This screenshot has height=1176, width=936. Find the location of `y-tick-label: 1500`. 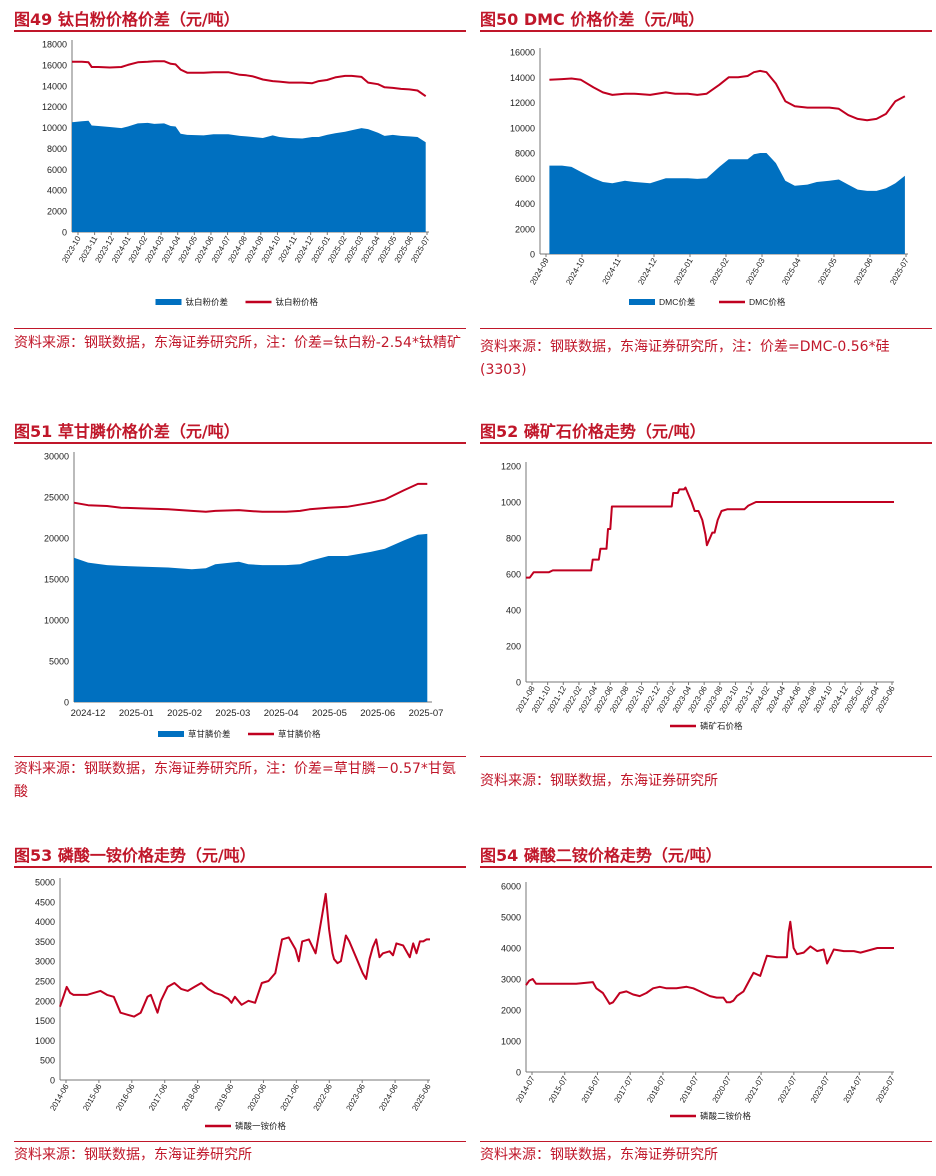

y-tick-label: 1500 is located at coordinates (45, 1021).